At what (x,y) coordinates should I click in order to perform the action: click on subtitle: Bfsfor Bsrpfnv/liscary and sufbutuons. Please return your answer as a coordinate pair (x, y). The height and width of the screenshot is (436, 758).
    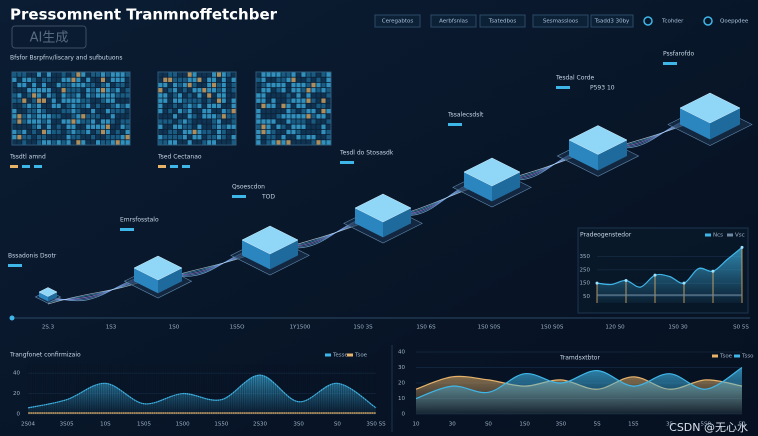
    Looking at the image, I should click on (66, 58).